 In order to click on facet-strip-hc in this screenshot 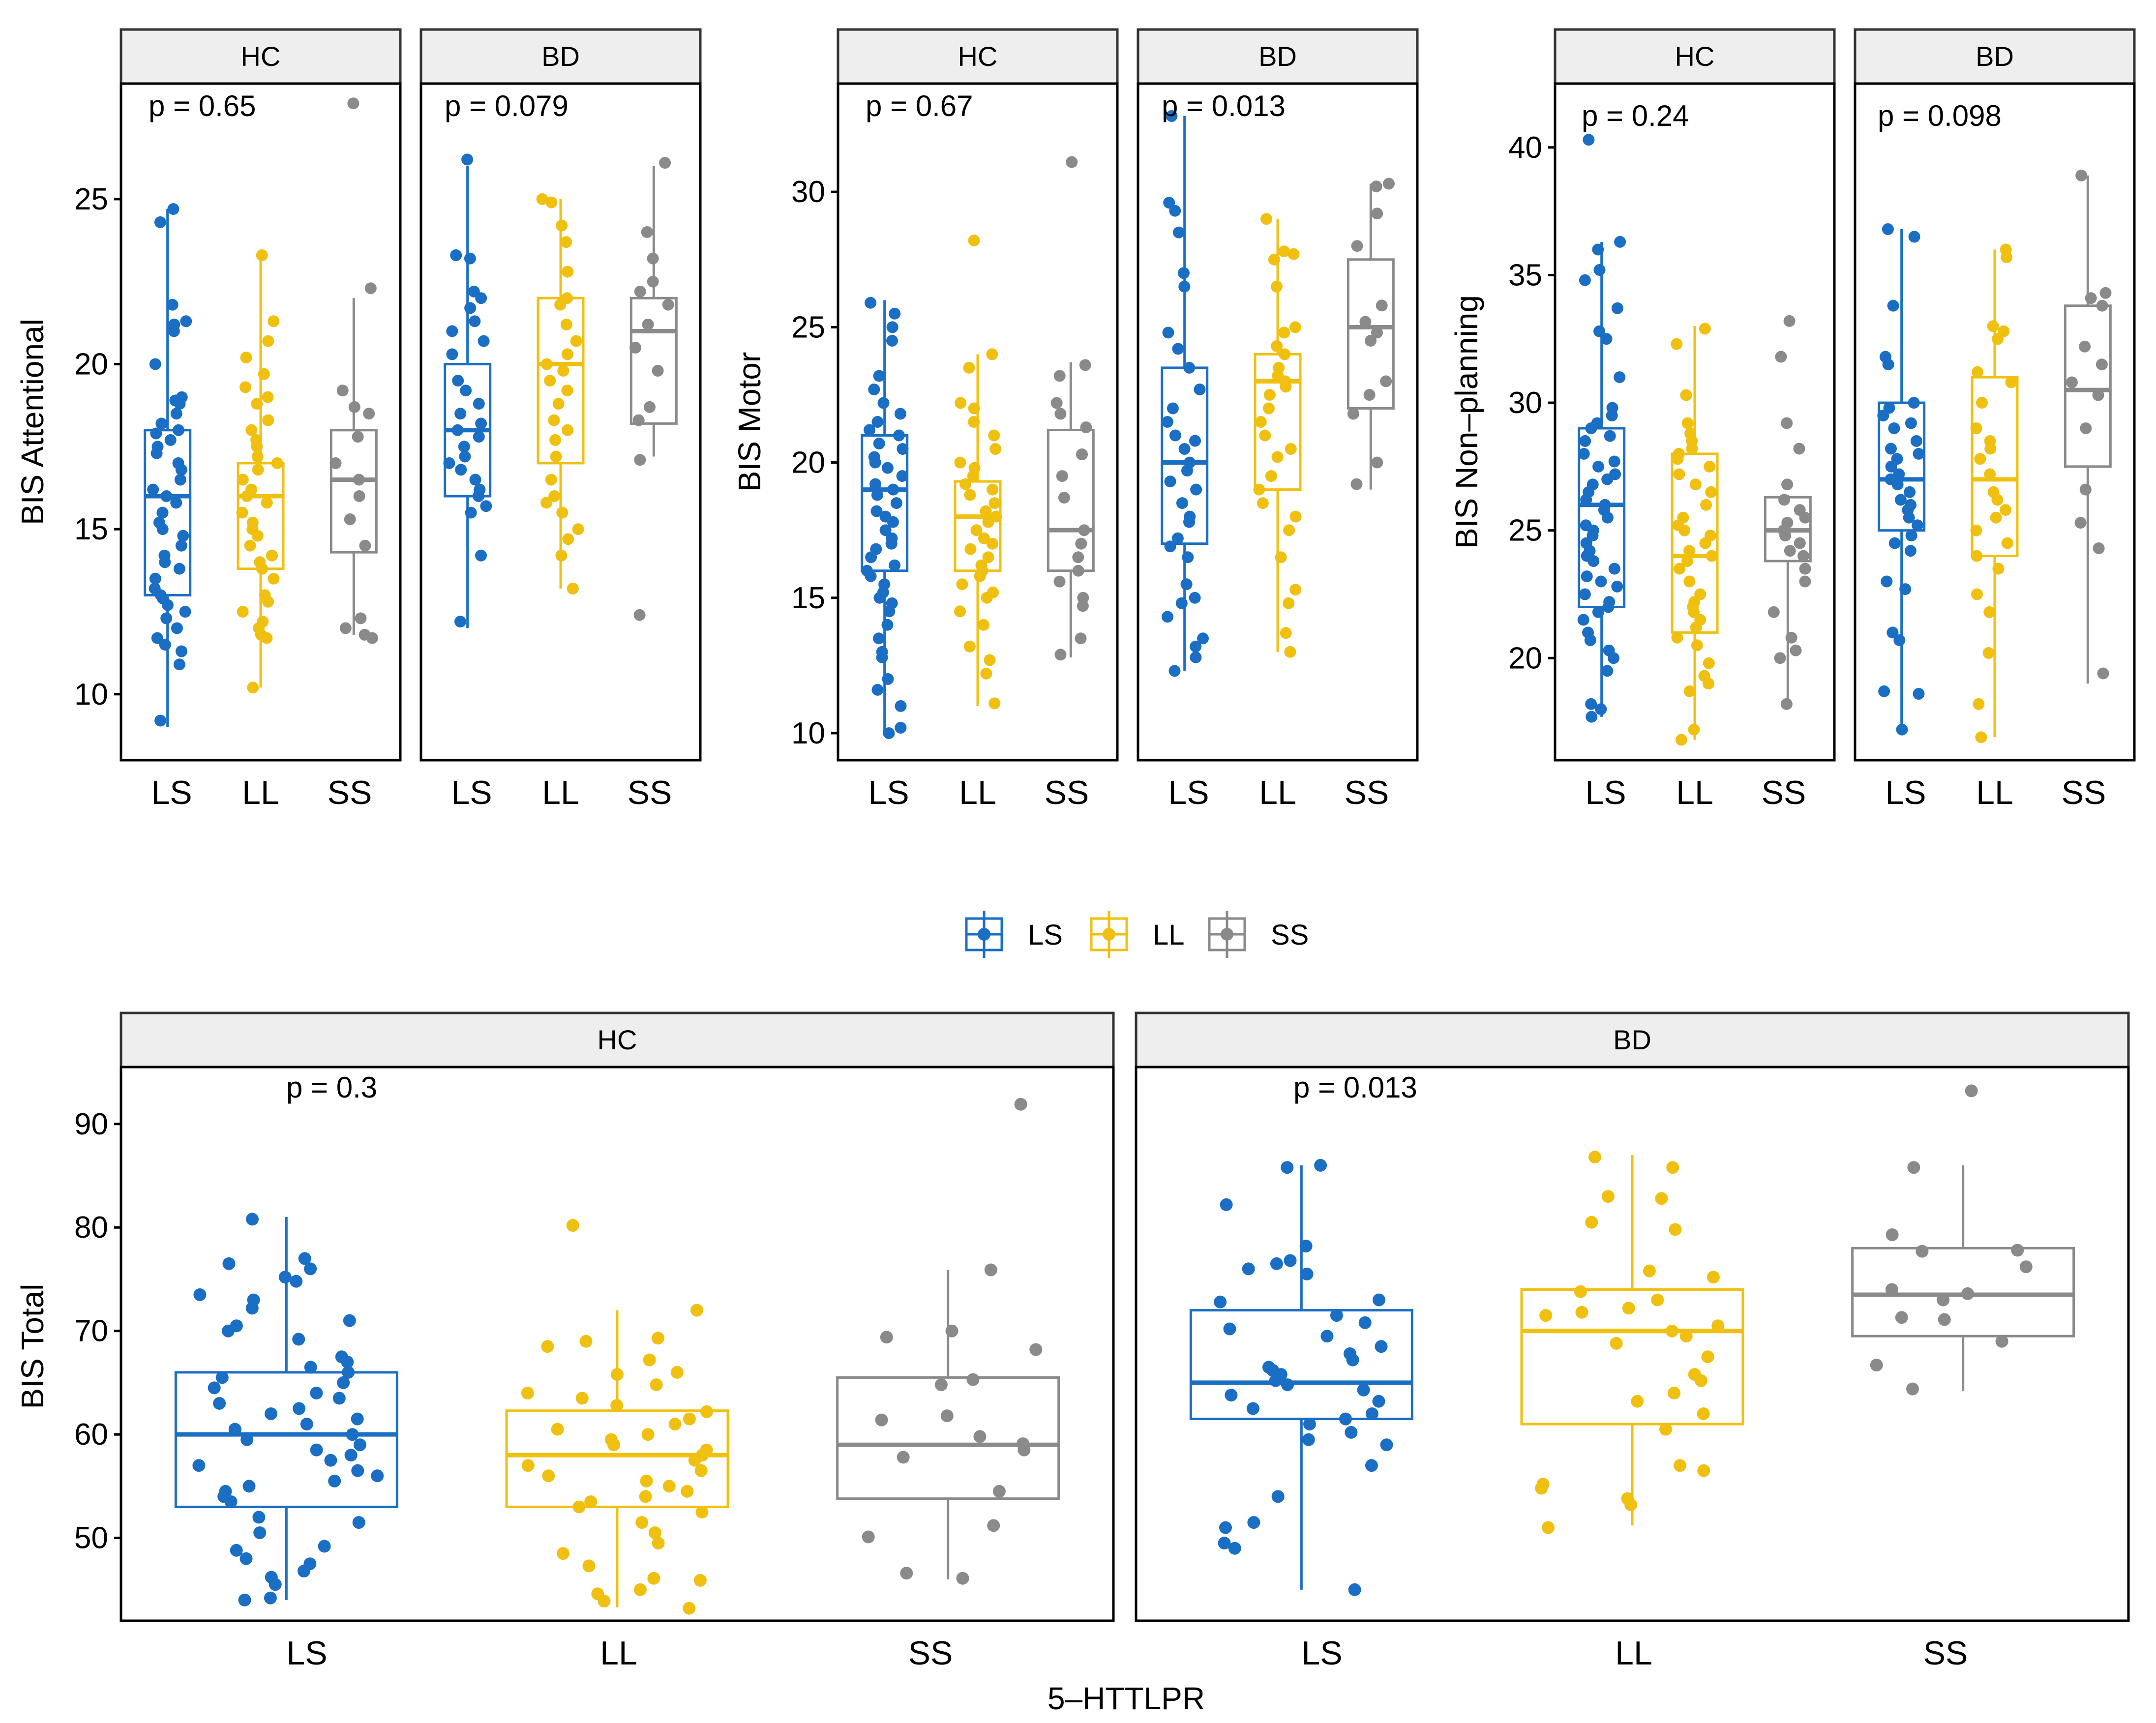, I will do `click(617, 1040)`.